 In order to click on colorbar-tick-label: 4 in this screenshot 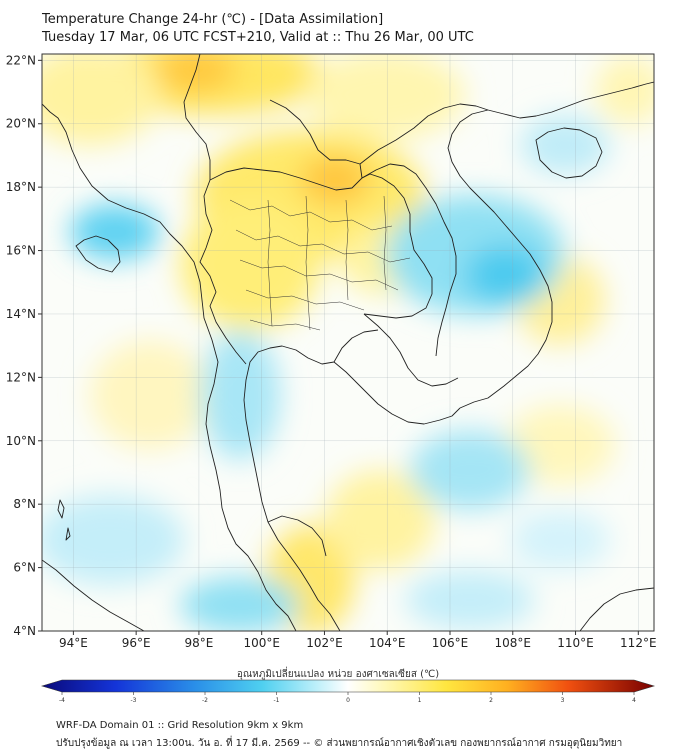, I will do `click(634, 700)`.